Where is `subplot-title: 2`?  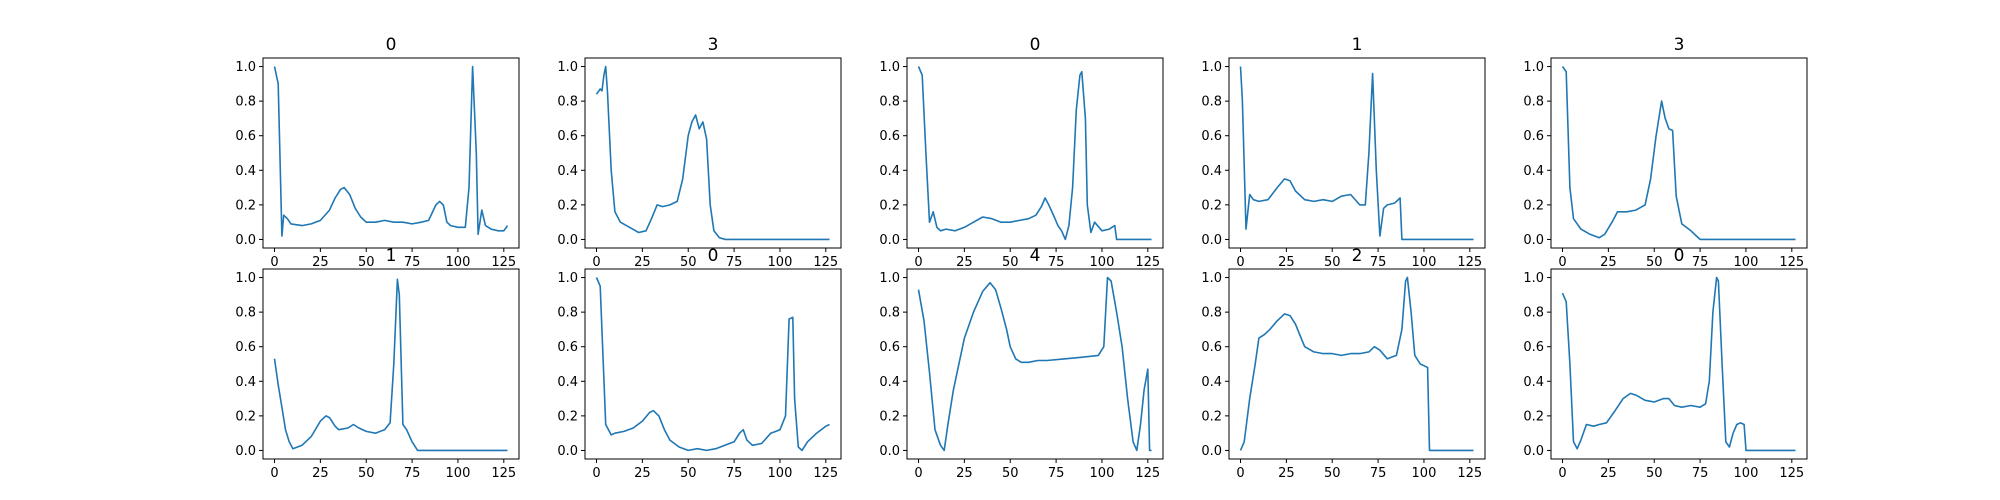
subplot-title: 2 is located at coordinates (1357, 256).